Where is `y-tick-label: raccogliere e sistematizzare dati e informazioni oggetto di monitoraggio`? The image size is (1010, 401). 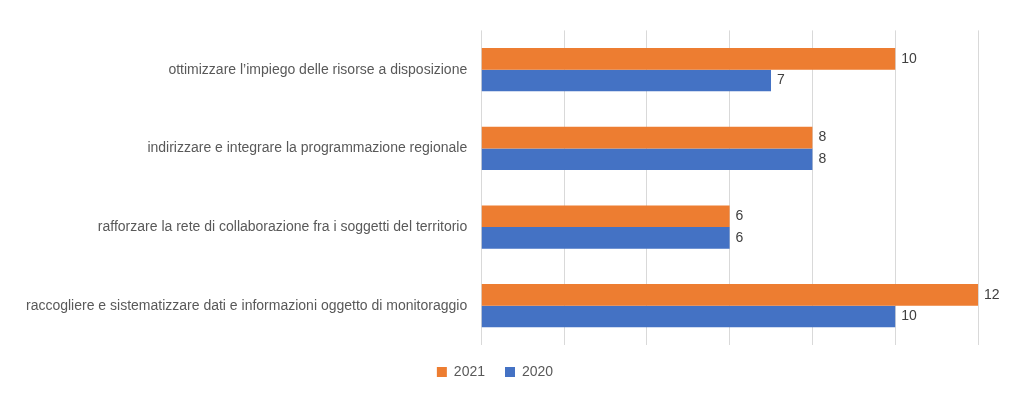 y-tick-label: raccogliere e sistematizzare dati e informazioni oggetto di monitoraggio is located at coordinates (246, 304).